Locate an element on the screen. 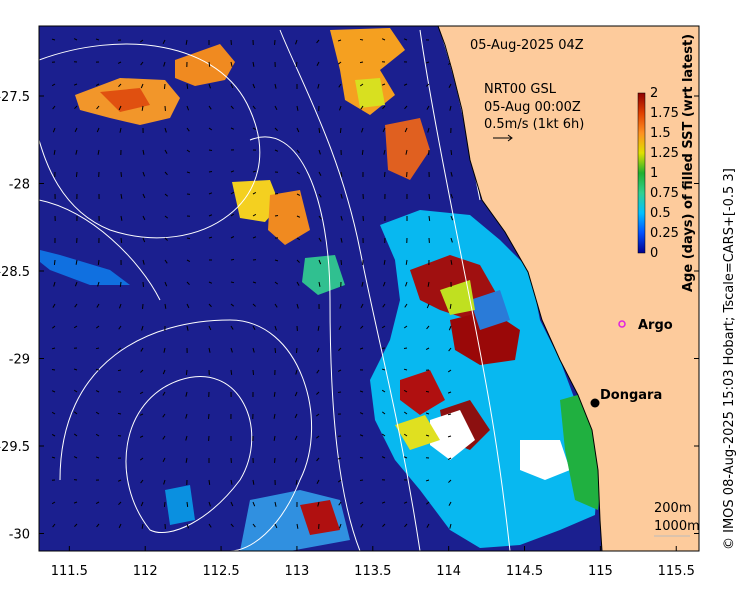  argo-marker is located at coordinates (622, 324).